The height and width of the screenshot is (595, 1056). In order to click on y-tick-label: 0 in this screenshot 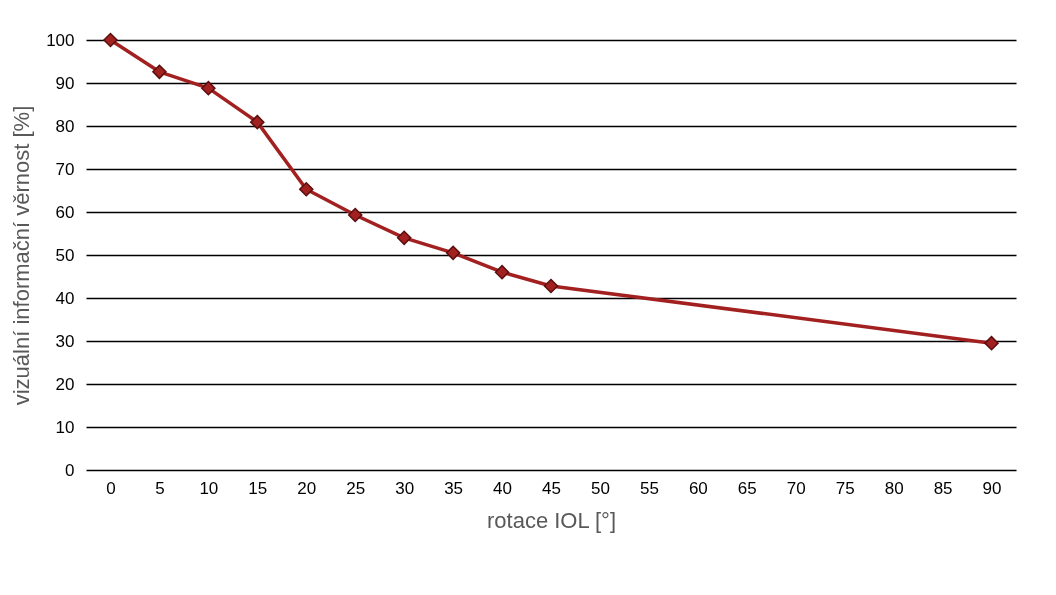, I will do `click(70, 470)`.